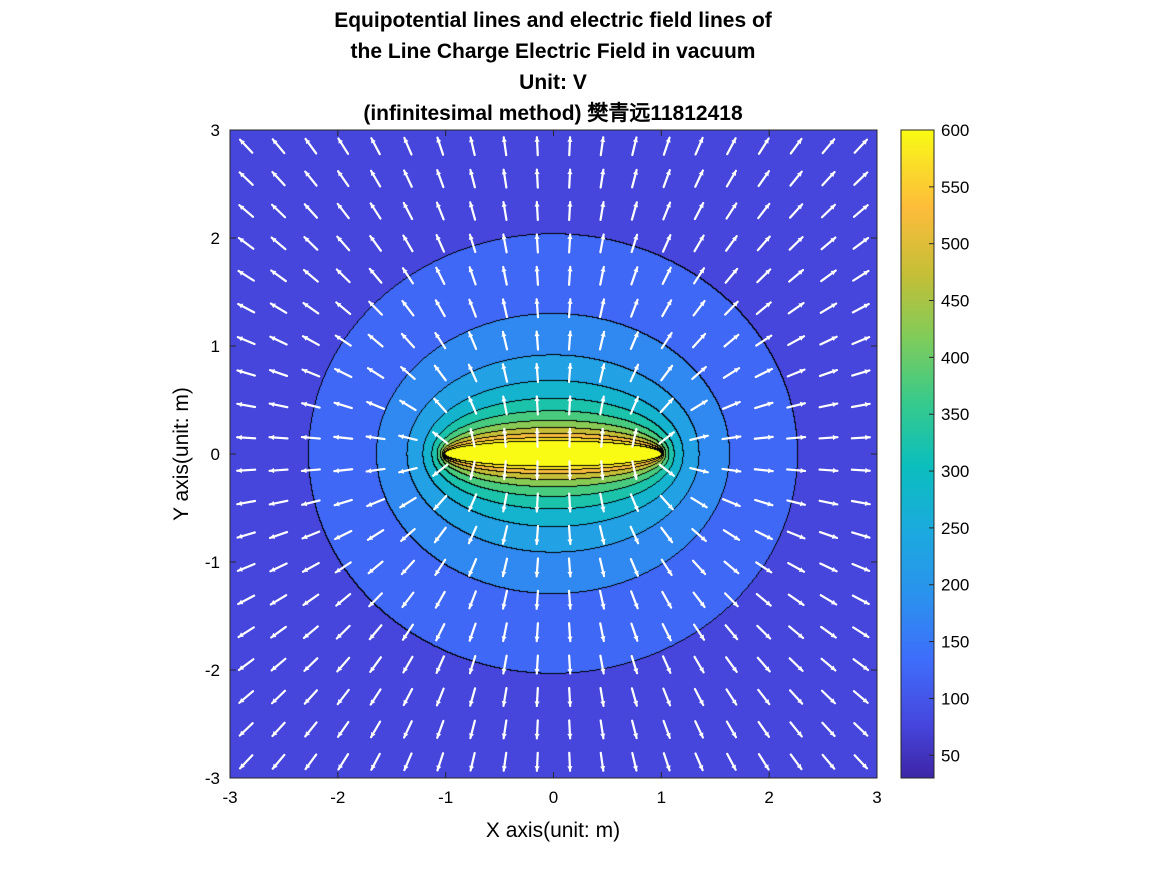 The width and height of the screenshot is (1167, 875). Describe the element at coordinates (768, 797) in the screenshot. I see `x-tick-label: 2` at that location.